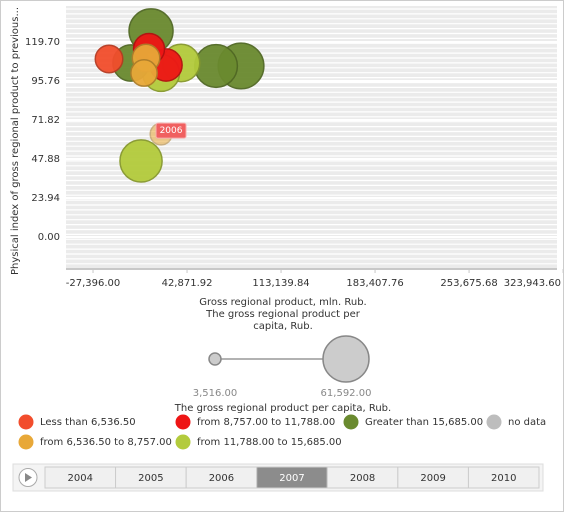 The height and width of the screenshot is (512, 564). I want to click on y-tick-label: 71.82, so click(45, 120).